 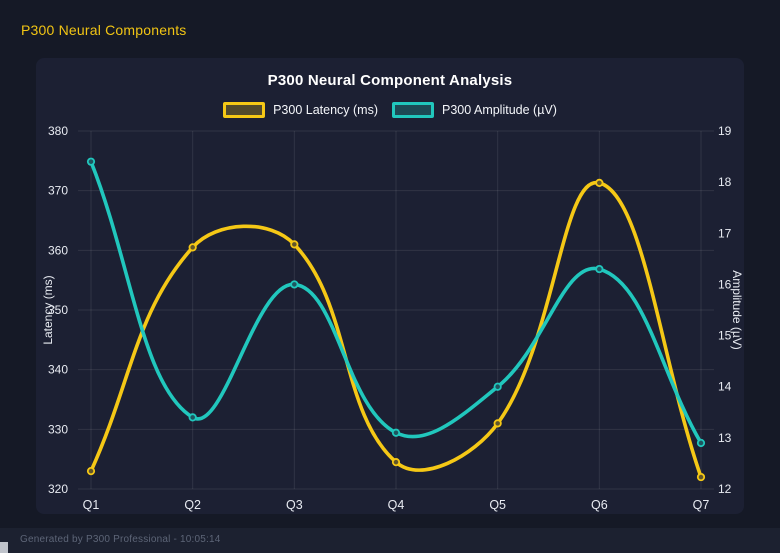 What do you see at coordinates (244, 110) in the screenshot?
I see `latency-swatch-icon` at bounding box center [244, 110].